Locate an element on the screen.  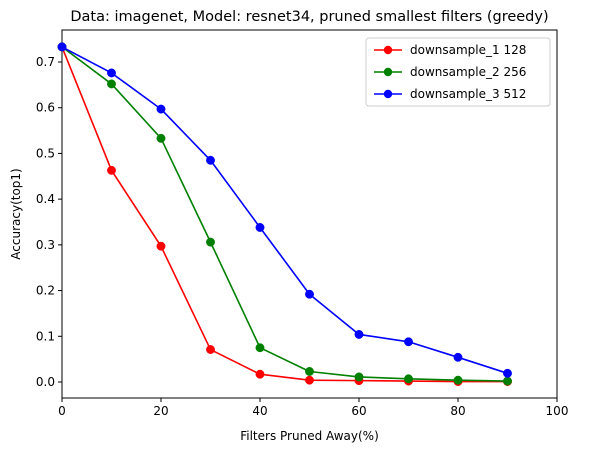
y-tick-label: 0.2 is located at coordinates (45, 291).